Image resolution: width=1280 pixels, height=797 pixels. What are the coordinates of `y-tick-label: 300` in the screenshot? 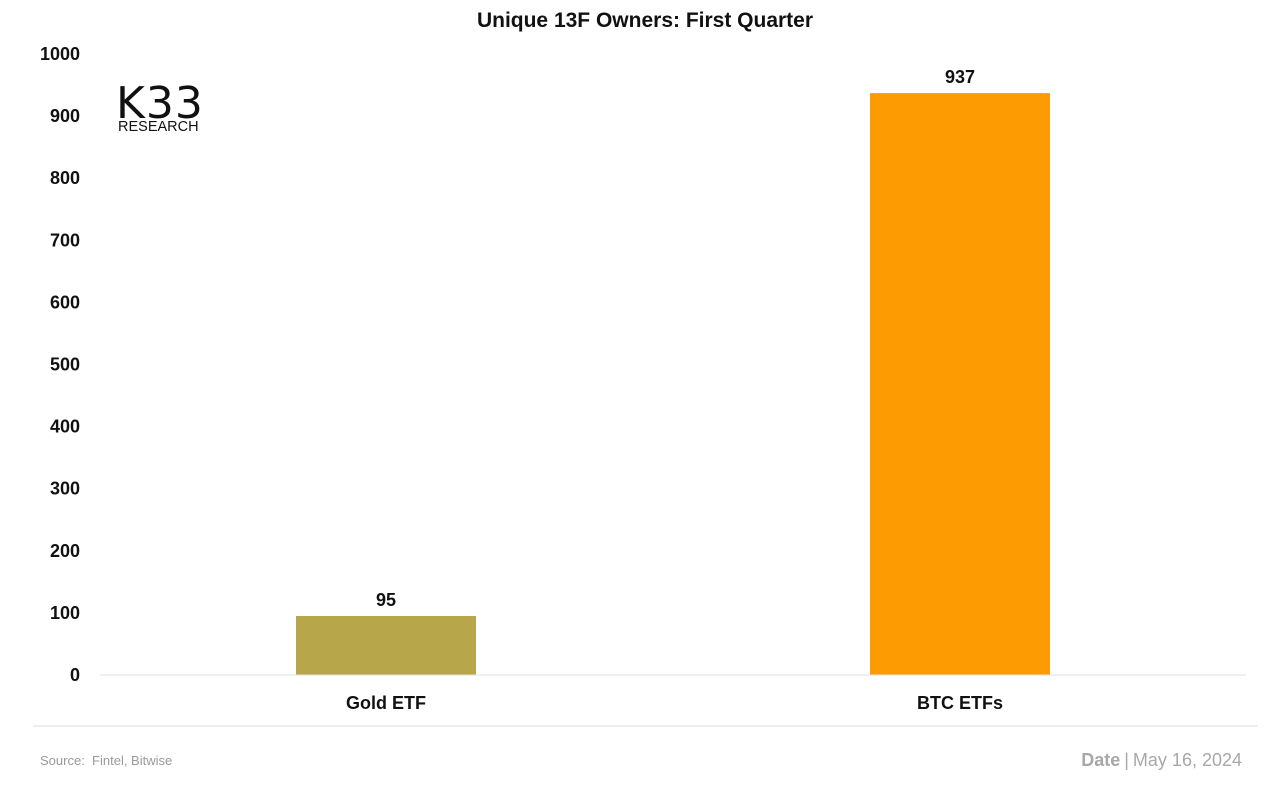 It's located at (65, 489).